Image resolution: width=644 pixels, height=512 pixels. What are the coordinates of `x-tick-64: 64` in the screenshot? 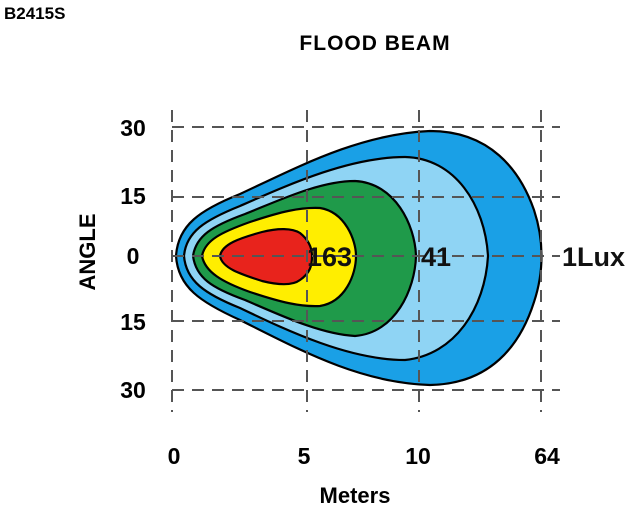 It's located at (547, 456).